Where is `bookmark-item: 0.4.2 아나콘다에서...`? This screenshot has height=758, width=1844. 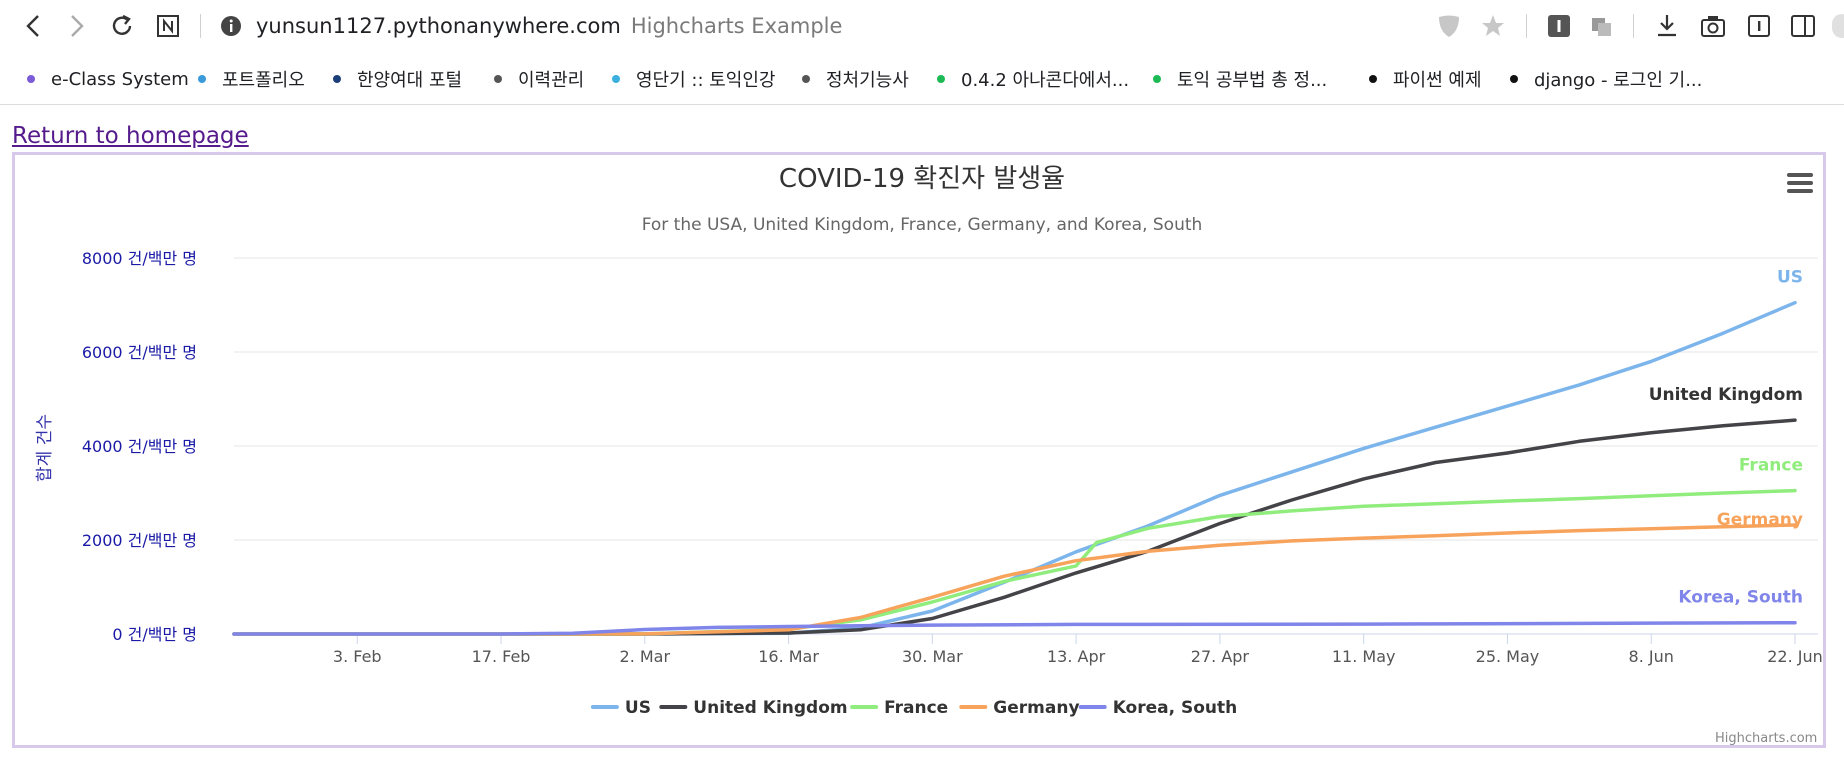 bookmark-item: 0.4.2 아나콘다에서... is located at coordinates (1033, 79).